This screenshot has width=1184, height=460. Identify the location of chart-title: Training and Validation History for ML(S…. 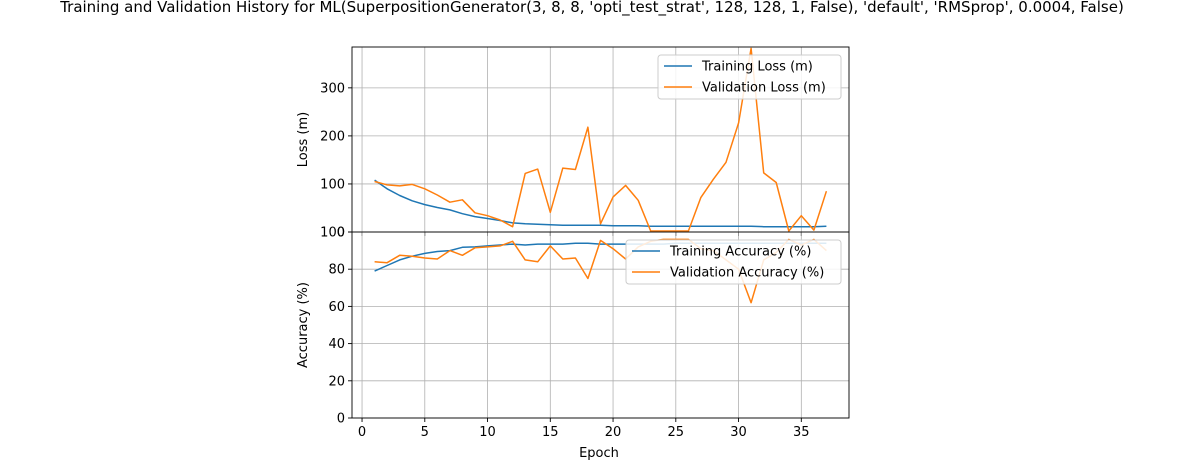
(591, 8).